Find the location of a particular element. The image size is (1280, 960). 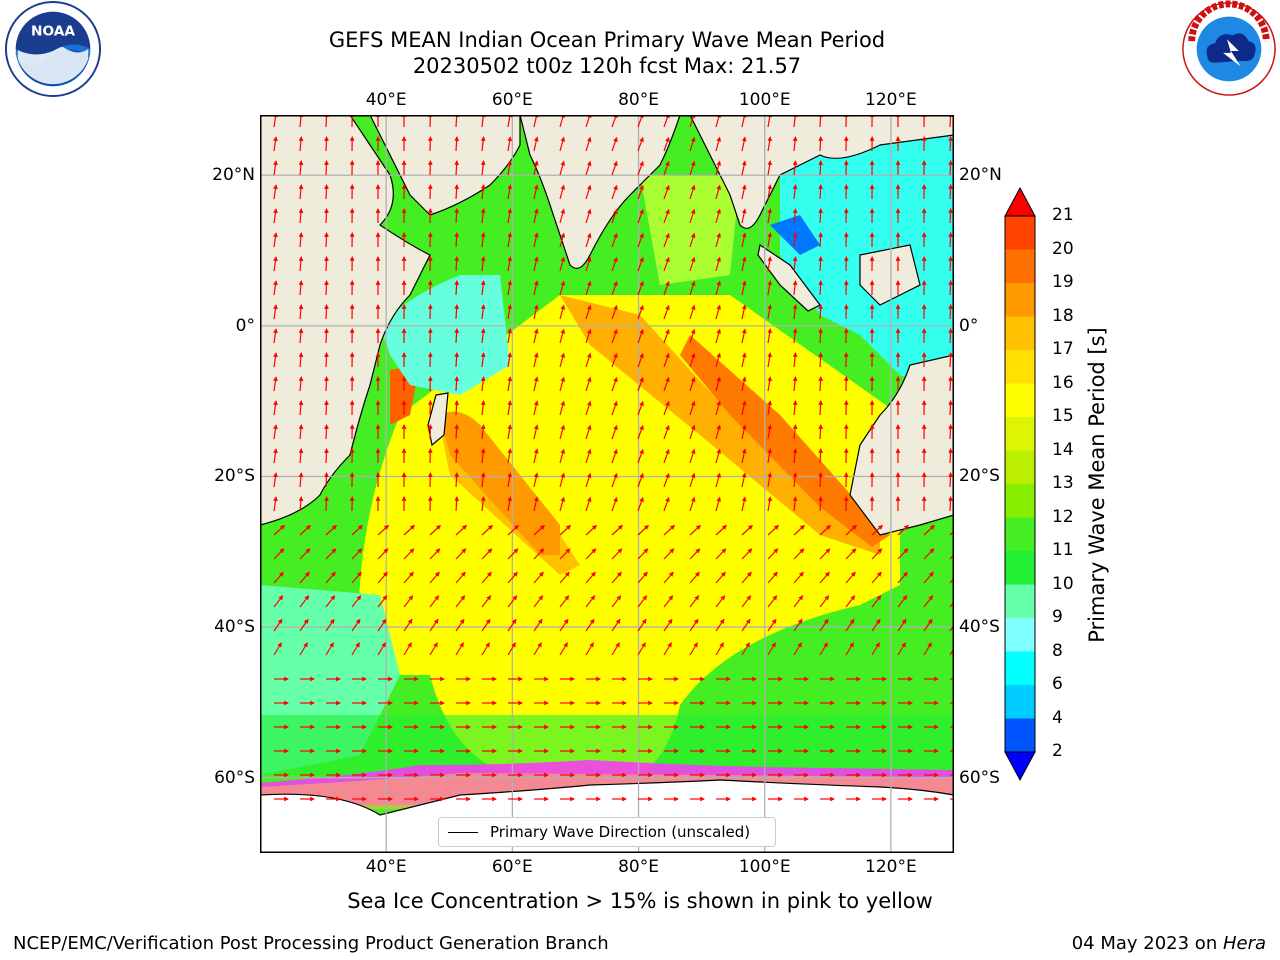

colorbar-tick-label: 20 is located at coordinates (1063, 248).